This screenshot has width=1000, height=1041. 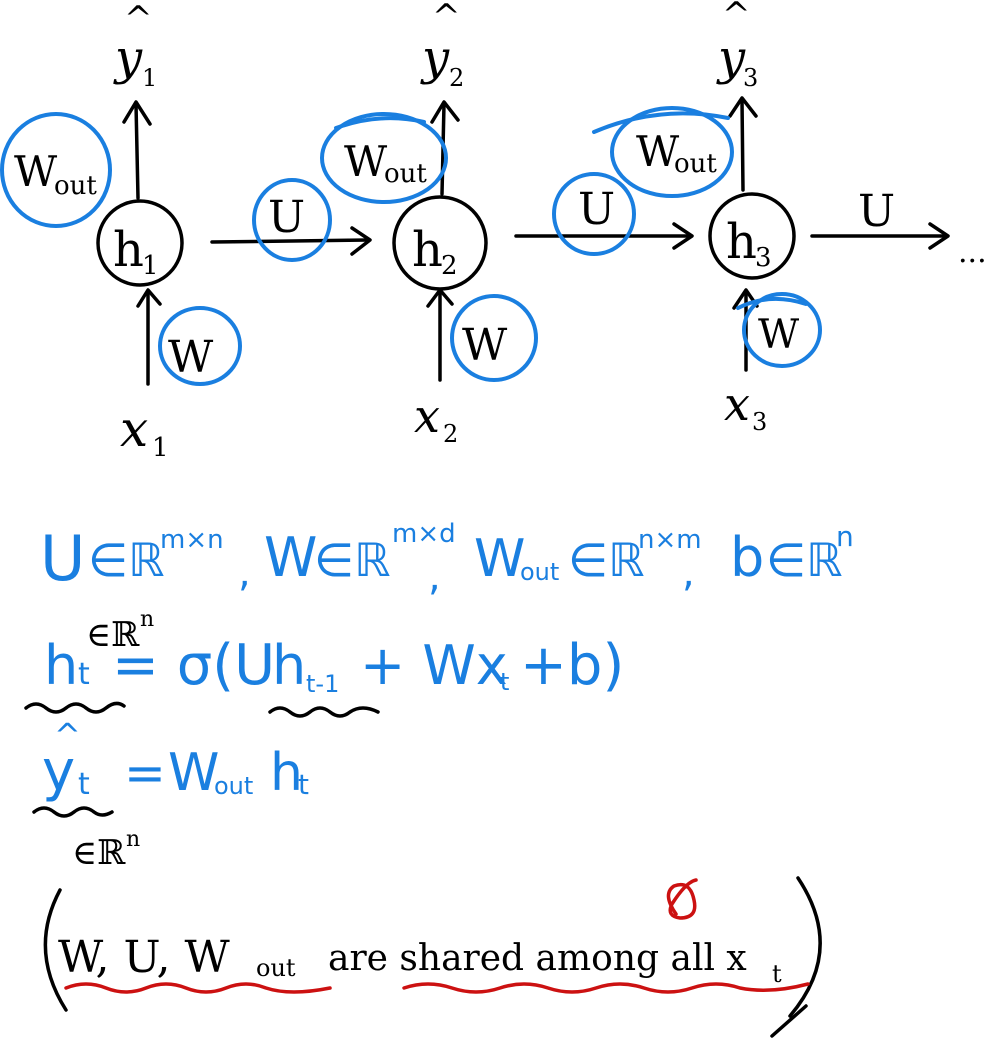 What do you see at coordinates (61, 665) in the screenshot?
I see `eq2-lhs: h` at bounding box center [61, 665].